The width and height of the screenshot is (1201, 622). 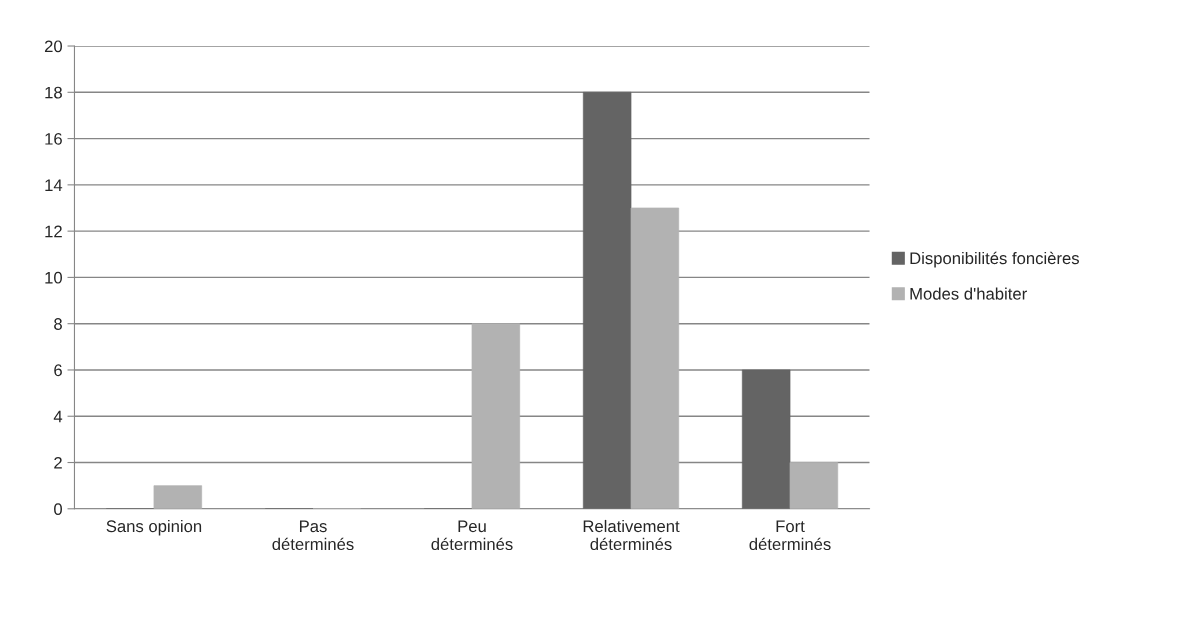 What do you see at coordinates (54, 277) in the screenshot?
I see `y-tick-label: 10` at bounding box center [54, 277].